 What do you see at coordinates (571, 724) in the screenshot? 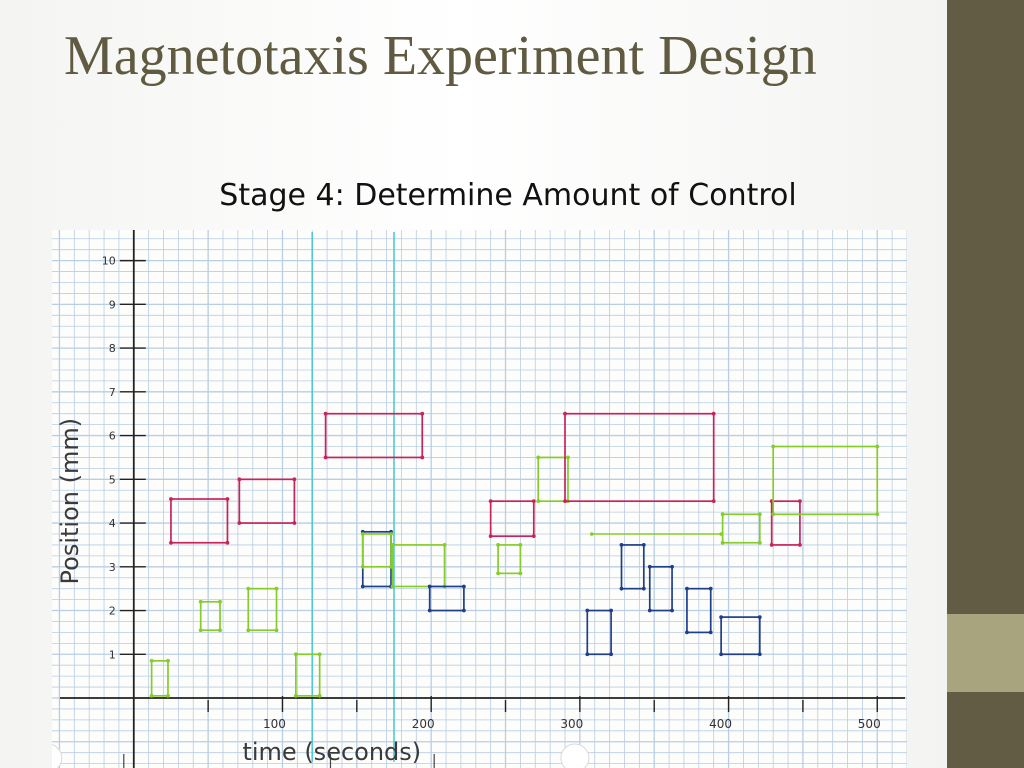
I see `x-tick-label: 300` at bounding box center [571, 724].